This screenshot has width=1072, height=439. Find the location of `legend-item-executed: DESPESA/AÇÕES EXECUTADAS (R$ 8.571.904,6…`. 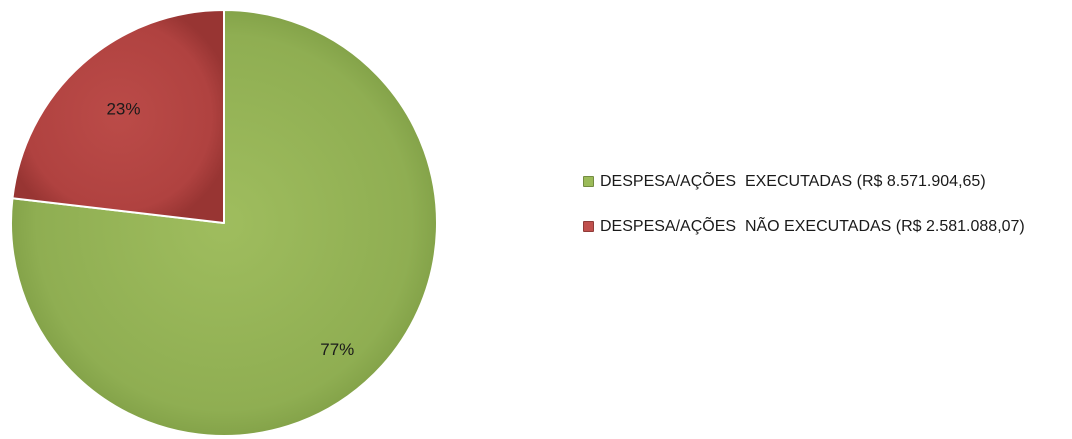

legend-item-executed: DESPESA/AÇÕES EXECUTADAS (R$ 8.571.904,6… is located at coordinates (823, 182).